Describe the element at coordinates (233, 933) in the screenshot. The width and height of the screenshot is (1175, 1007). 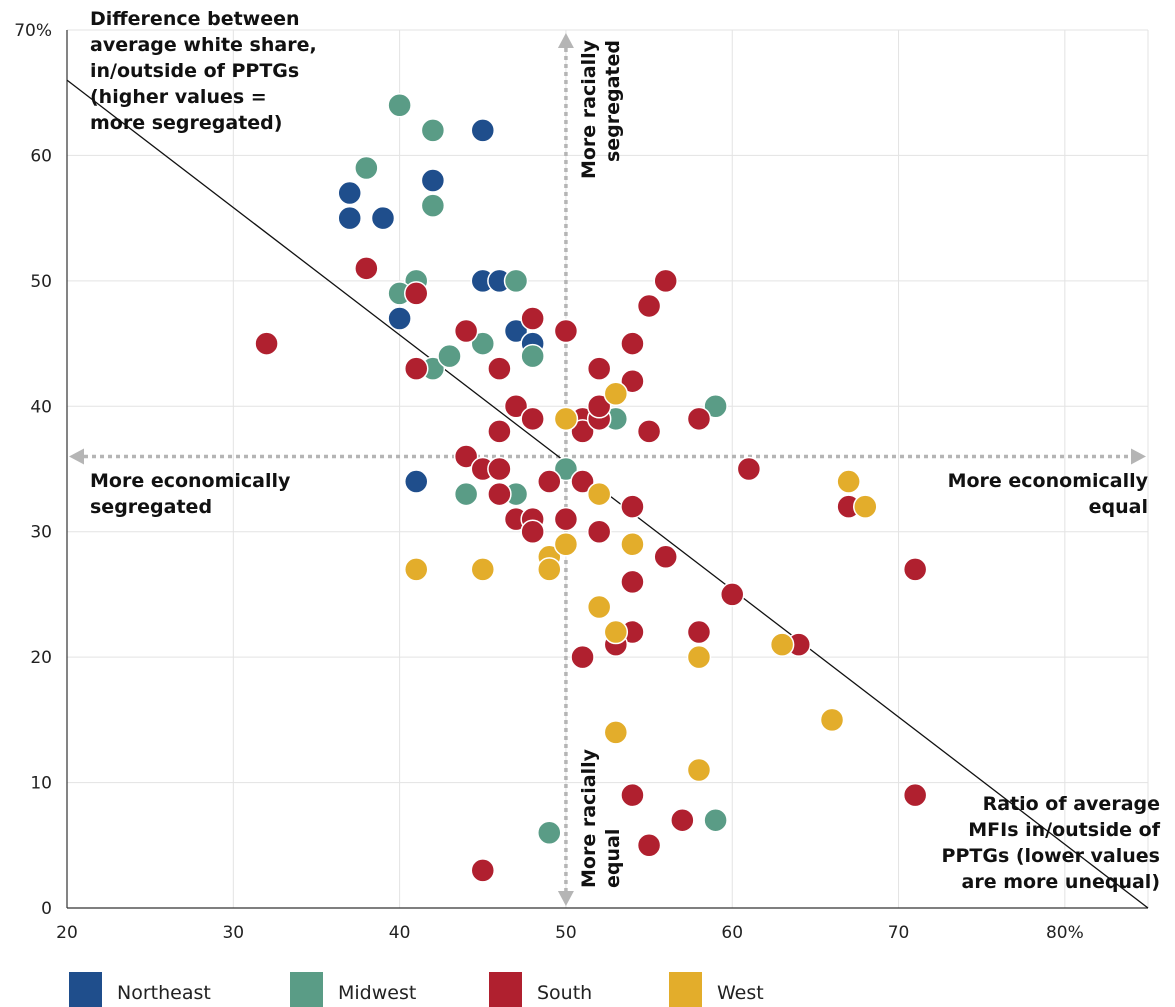
I see `x-tick-label: 30` at that location.